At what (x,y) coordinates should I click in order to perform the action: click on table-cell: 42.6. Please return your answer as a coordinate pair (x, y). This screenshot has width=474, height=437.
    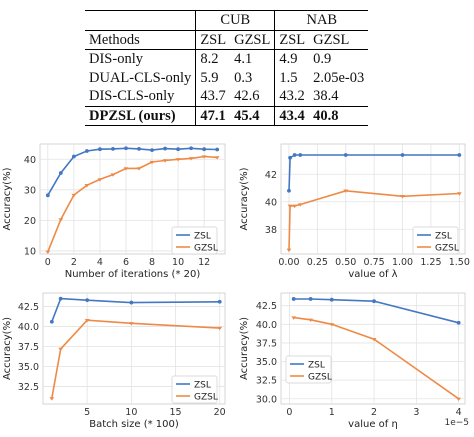
    Looking at the image, I should click on (247, 96).